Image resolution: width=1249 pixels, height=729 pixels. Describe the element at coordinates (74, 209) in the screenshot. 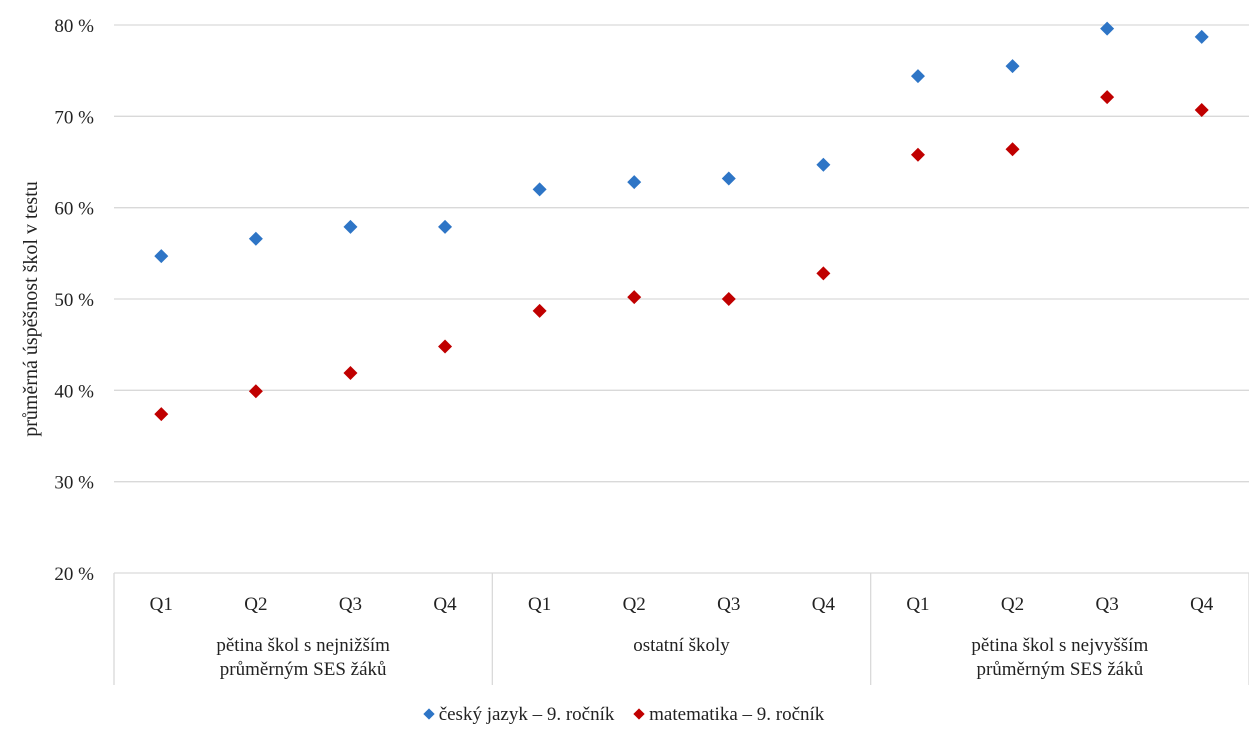

I see `y-tick-label: 60 %` at that location.